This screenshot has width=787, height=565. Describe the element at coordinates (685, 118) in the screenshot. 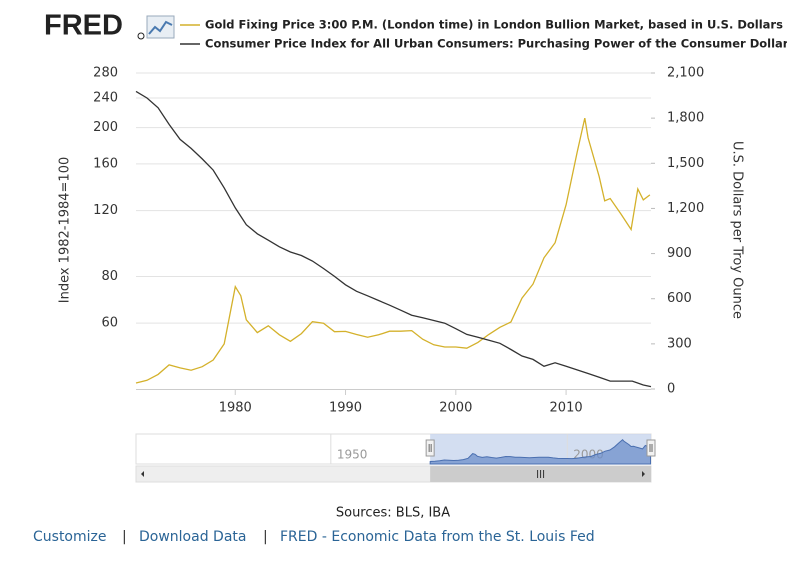

I see `y2-tick-label: 1,800` at that location.